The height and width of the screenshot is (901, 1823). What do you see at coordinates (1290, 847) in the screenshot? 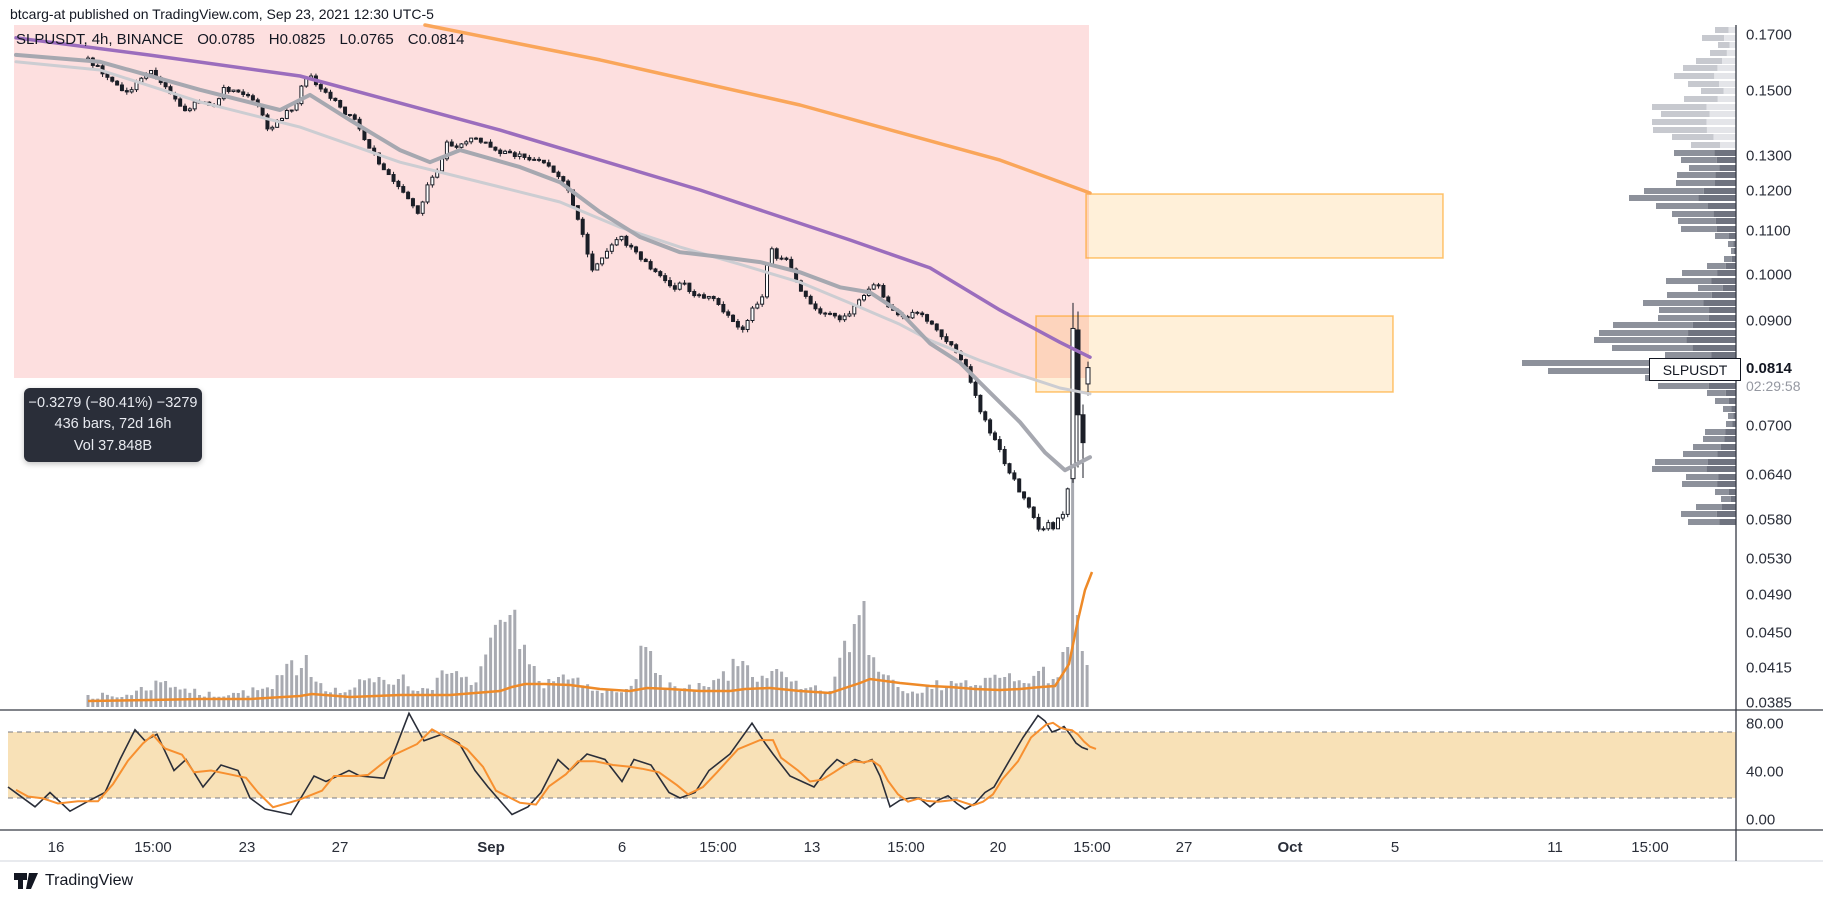
I see `time-tick-Oct: Oct` at bounding box center [1290, 847].